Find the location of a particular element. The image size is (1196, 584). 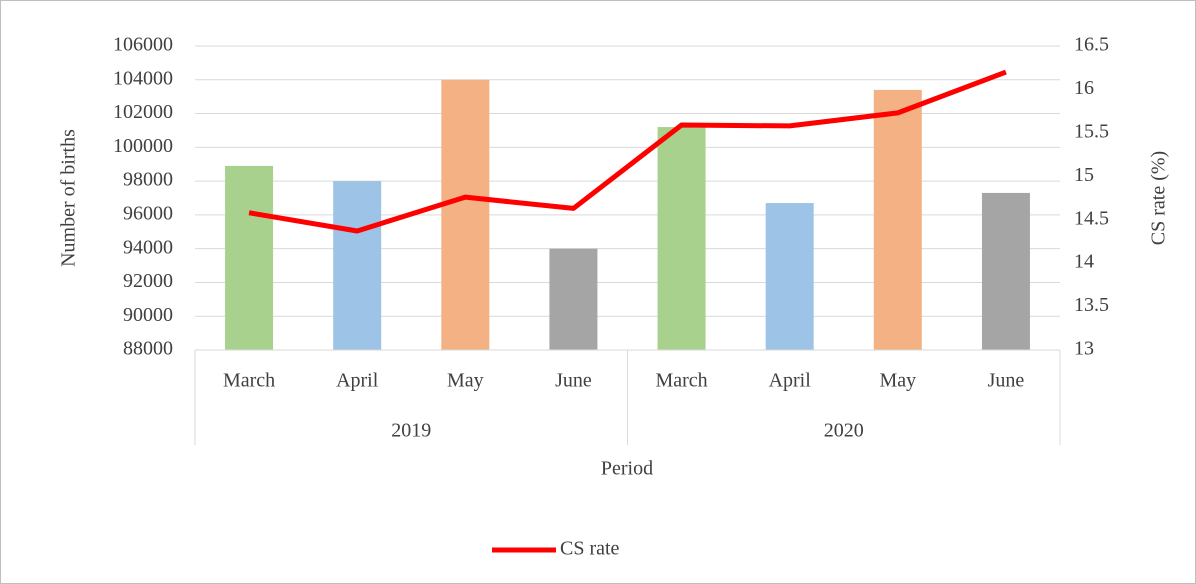

y-tick-label: 94000 is located at coordinates (148, 247).